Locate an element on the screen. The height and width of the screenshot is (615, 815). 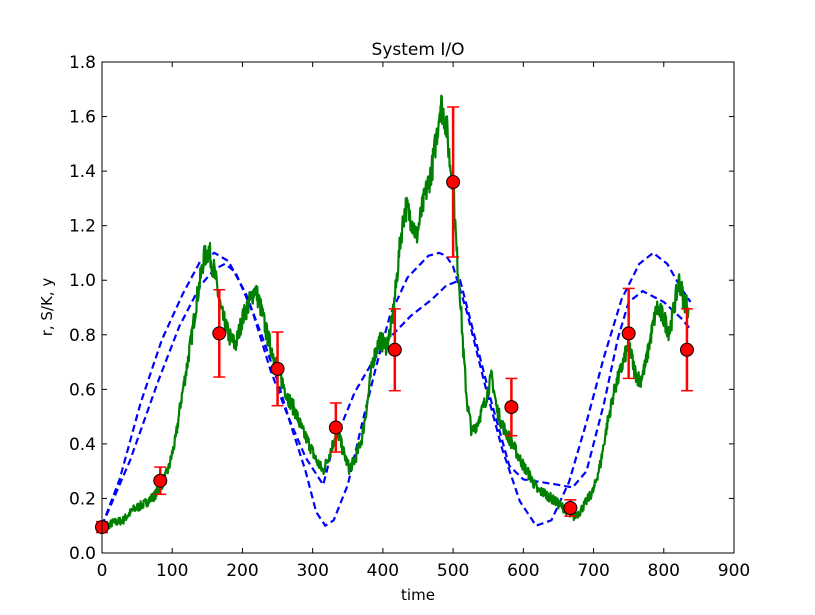
x-tick-label: 700 is located at coordinates (593, 571).